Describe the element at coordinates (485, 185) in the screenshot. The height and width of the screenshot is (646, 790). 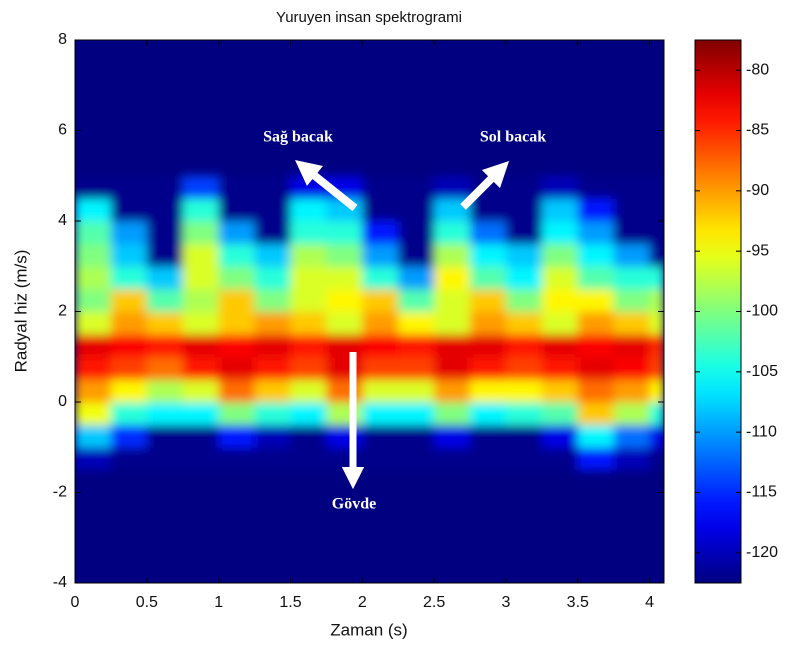
I see `arrow` at that location.